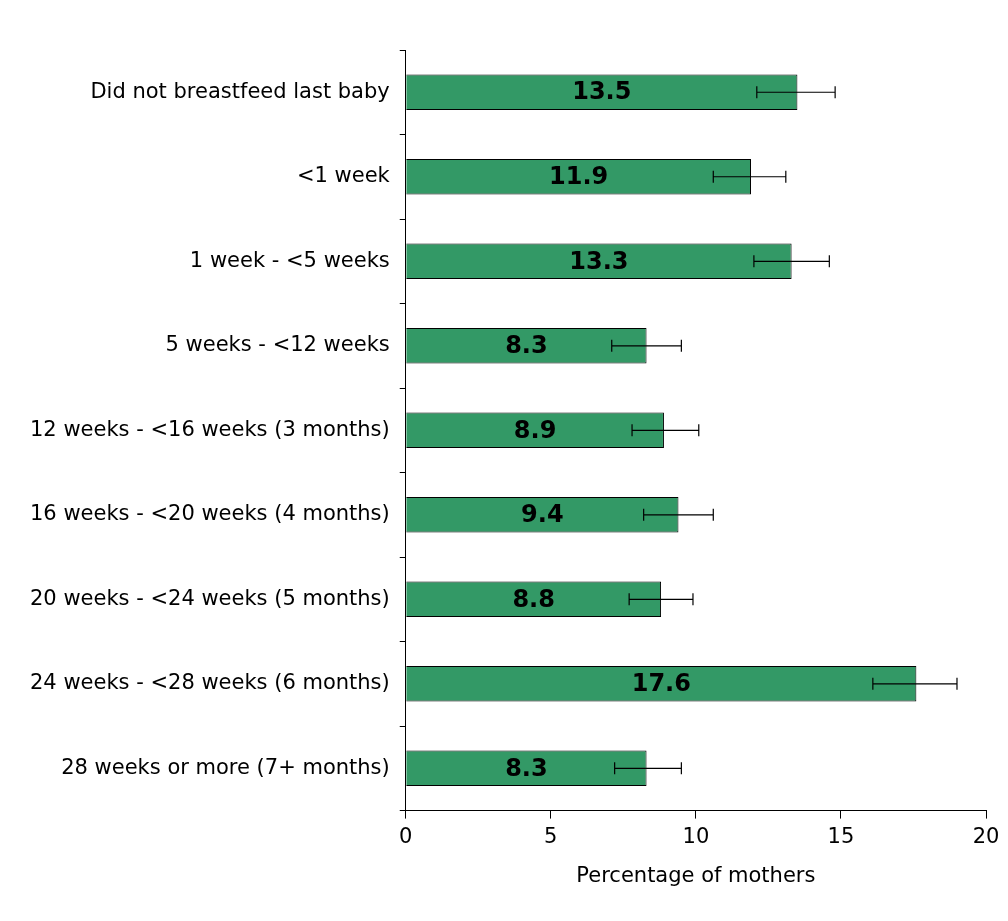 This screenshot has height=921, width=1008. What do you see at coordinates (602, 91) in the screenshot?
I see `data-label: 13.5` at bounding box center [602, 91].